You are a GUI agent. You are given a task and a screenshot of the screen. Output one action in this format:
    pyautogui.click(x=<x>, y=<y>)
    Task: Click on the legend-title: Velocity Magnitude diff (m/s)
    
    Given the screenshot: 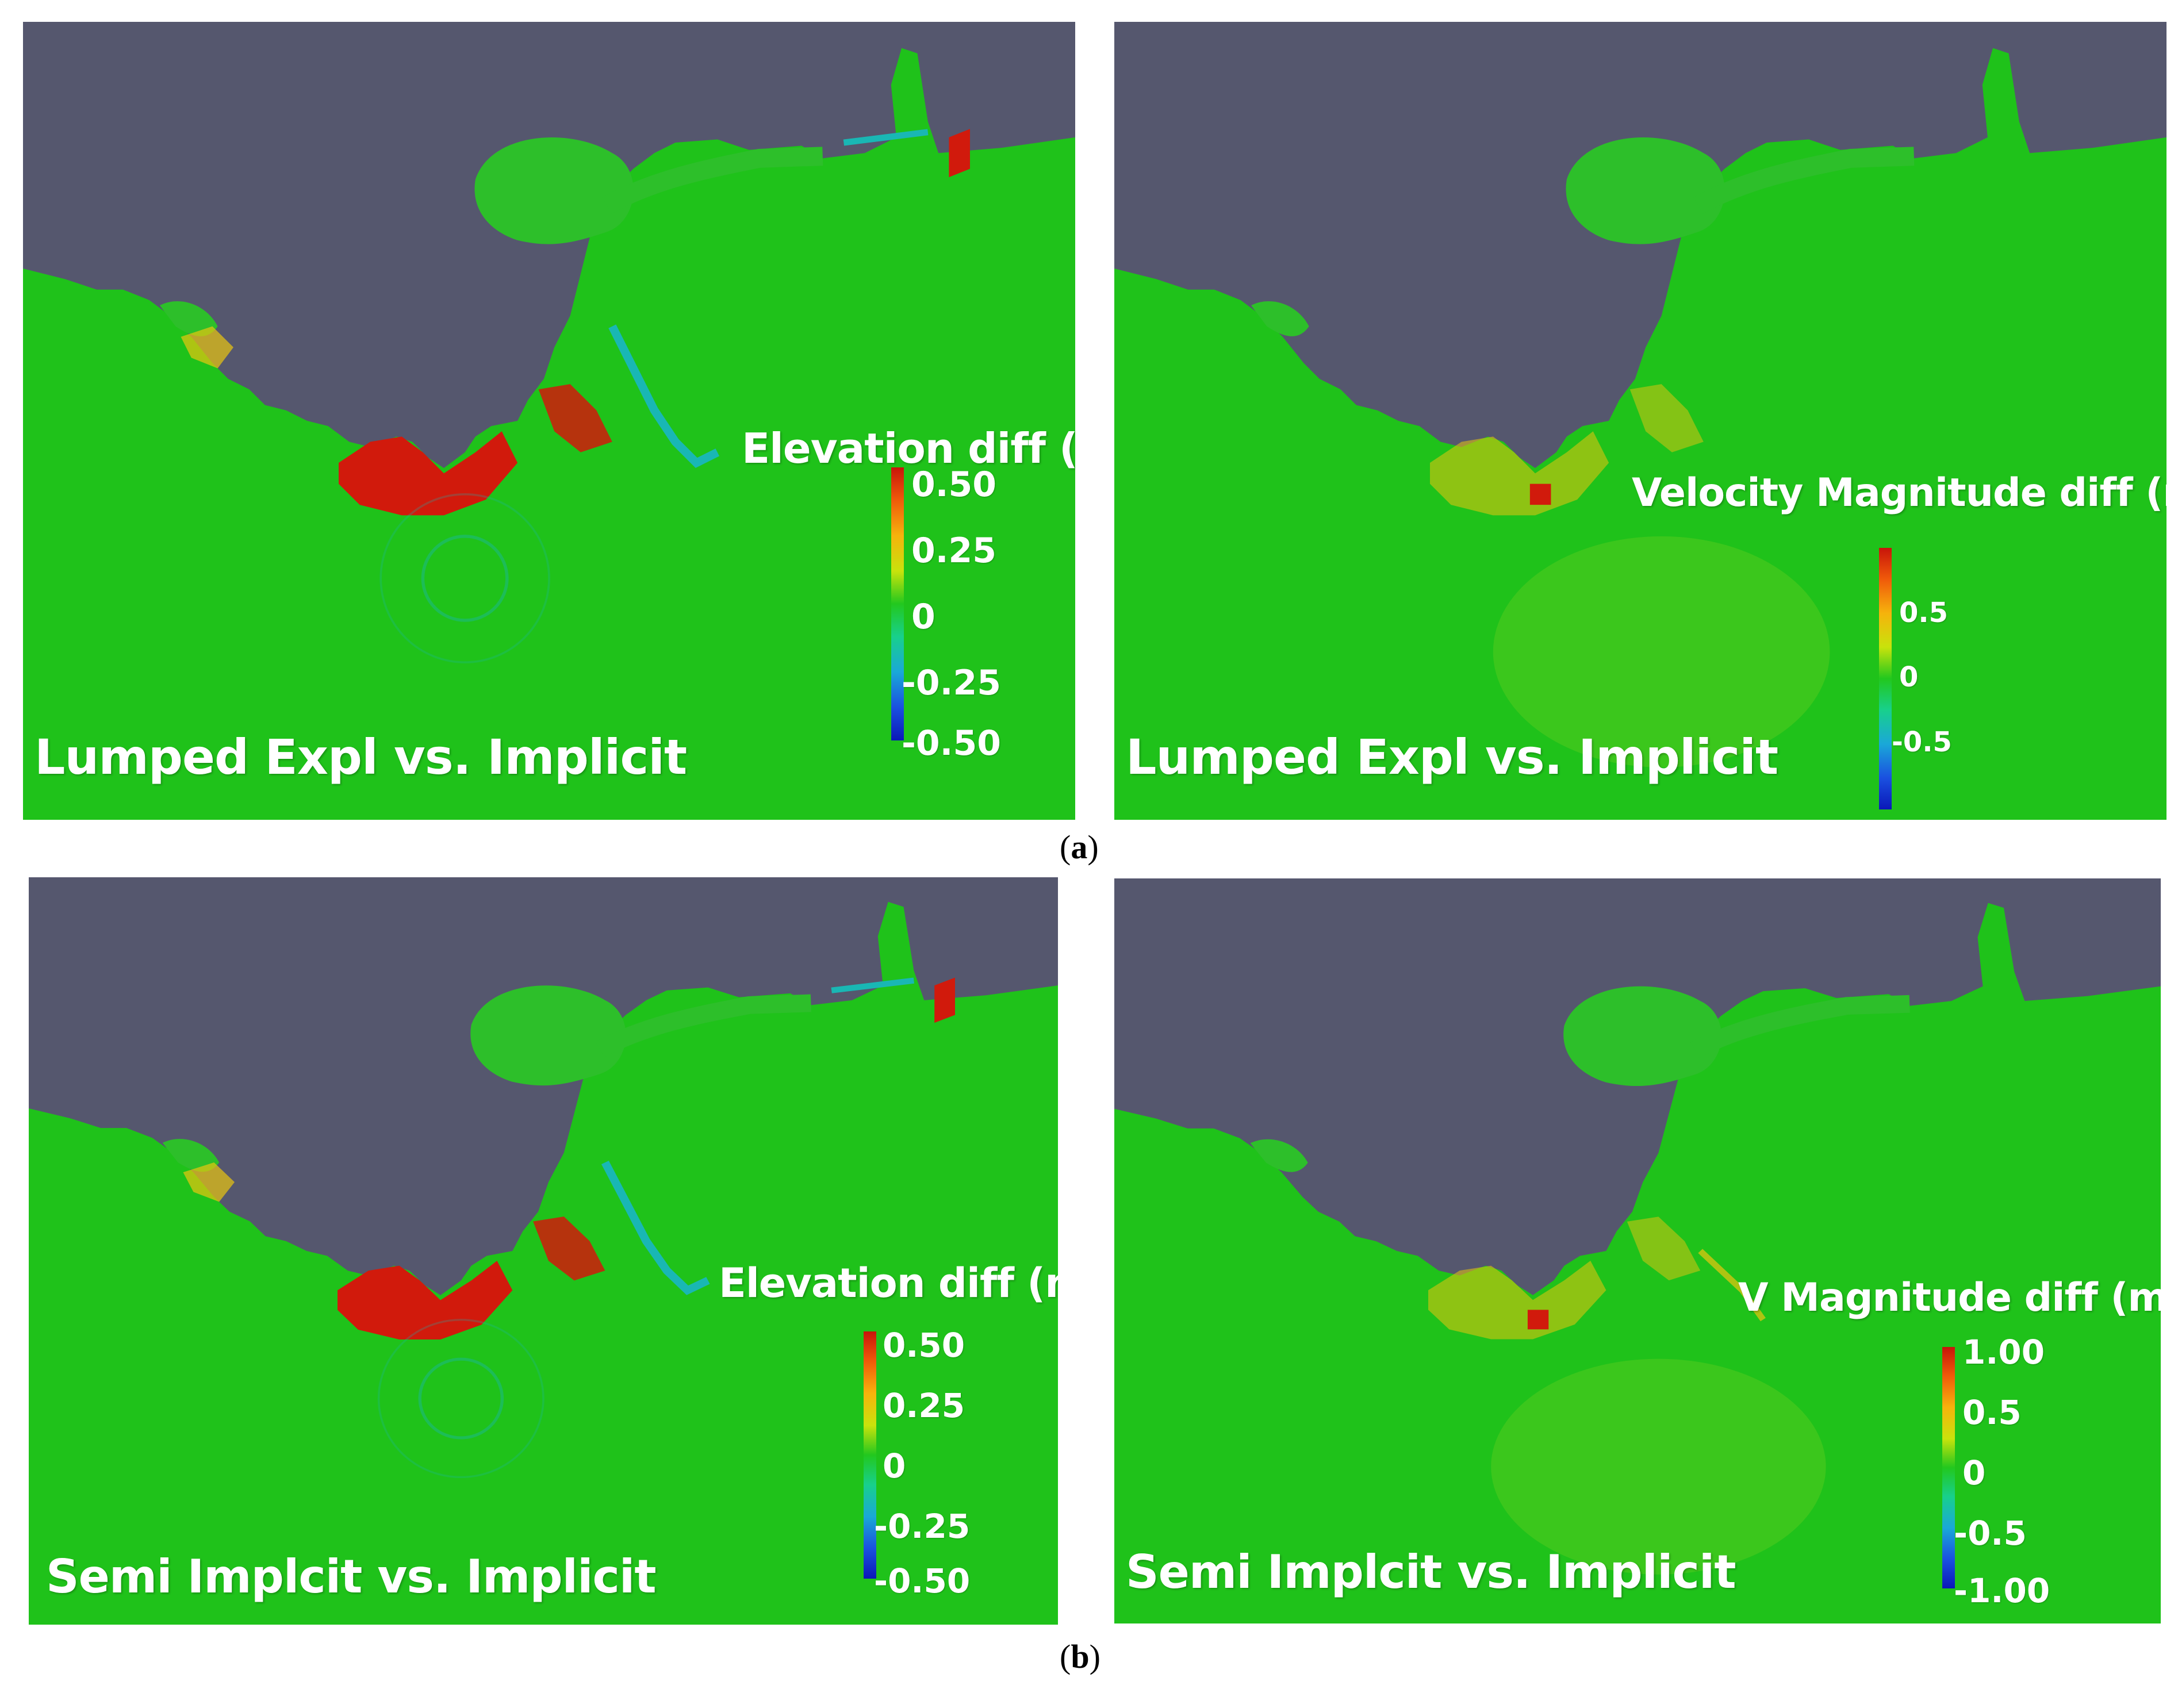 What is the action you would take?
    pyautogui.click(x=1899, y=493)
    